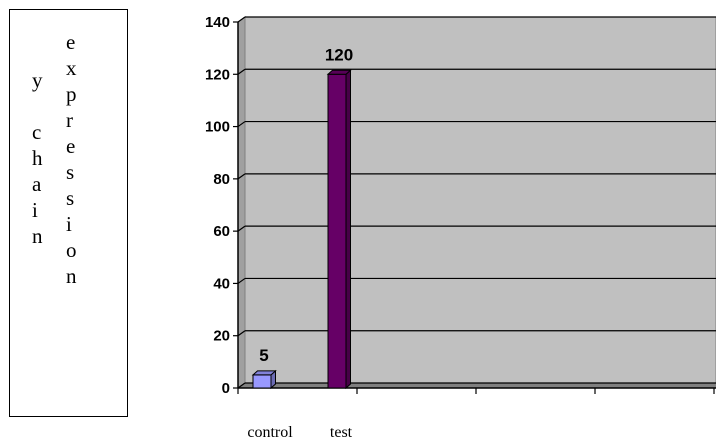 Image resolution: width=716 pixels, height=442 pixels. I want to click on expression-letter: r, so click(69, 120).